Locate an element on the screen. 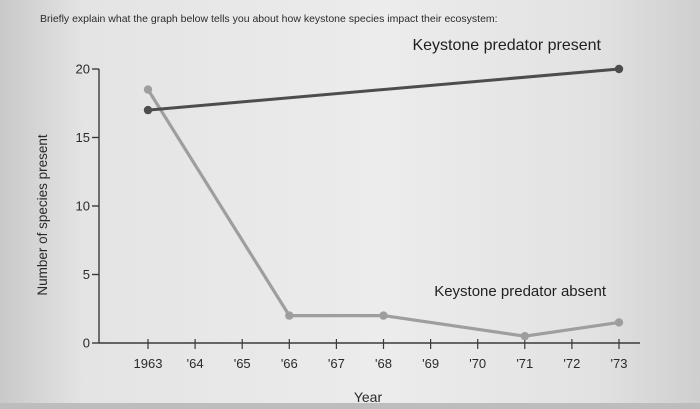  x-tick-label: '68 is located at coordinates (383, 363).